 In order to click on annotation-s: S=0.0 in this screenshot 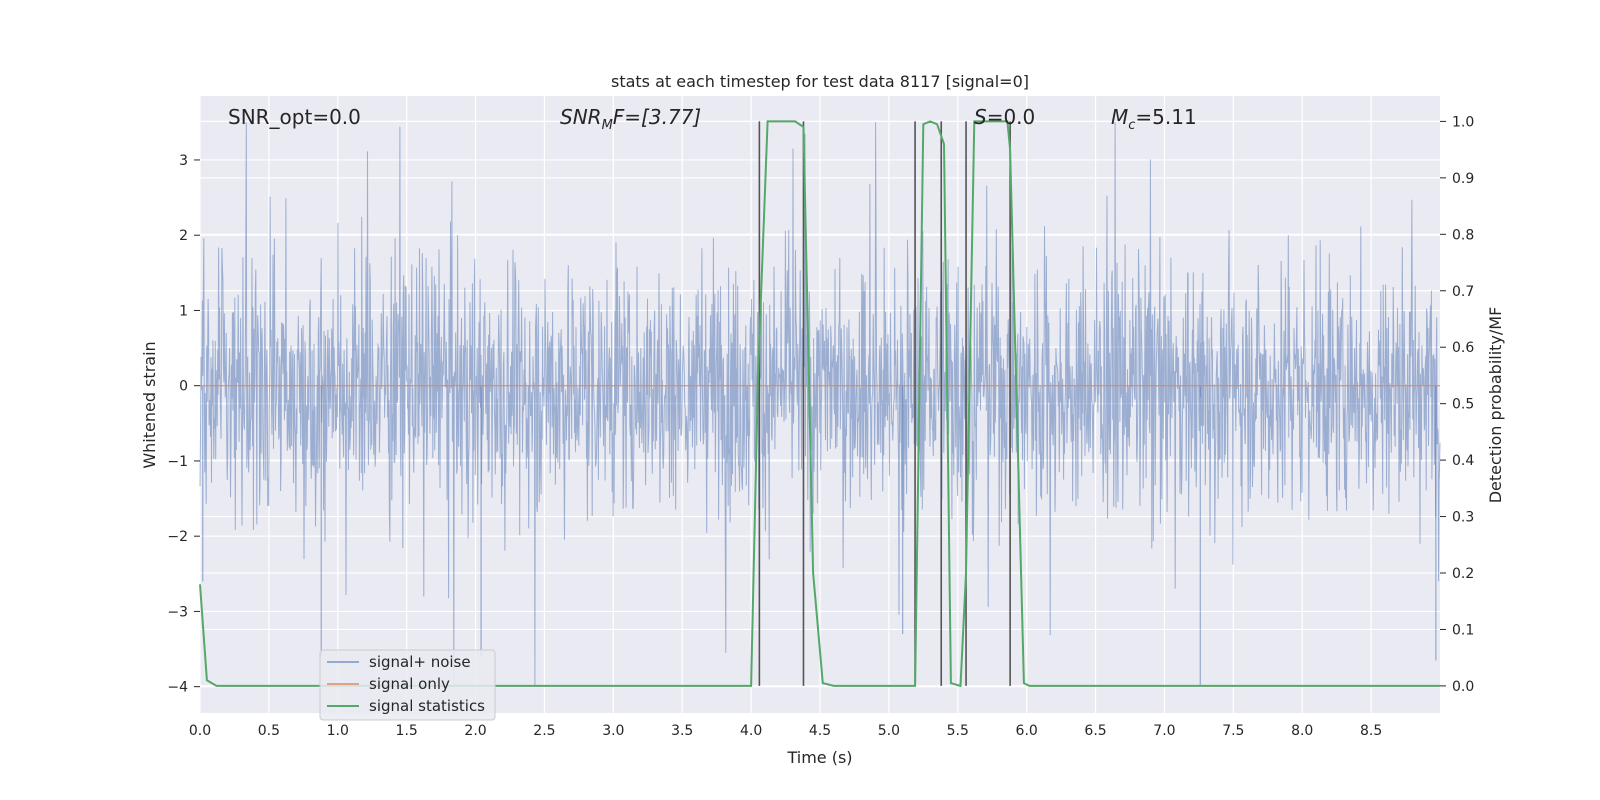, I will do `click(1004, 117)`.